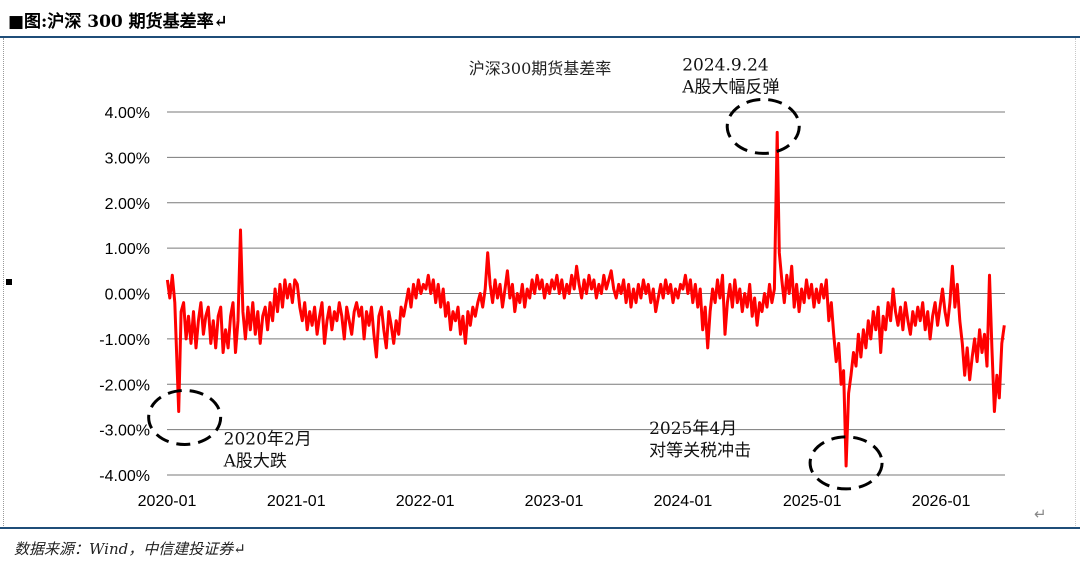  What do you see at coordinates (812, 501) in the screenshot?
I see `x-tick-label: 2025-01` at bounding box center [812, 501].